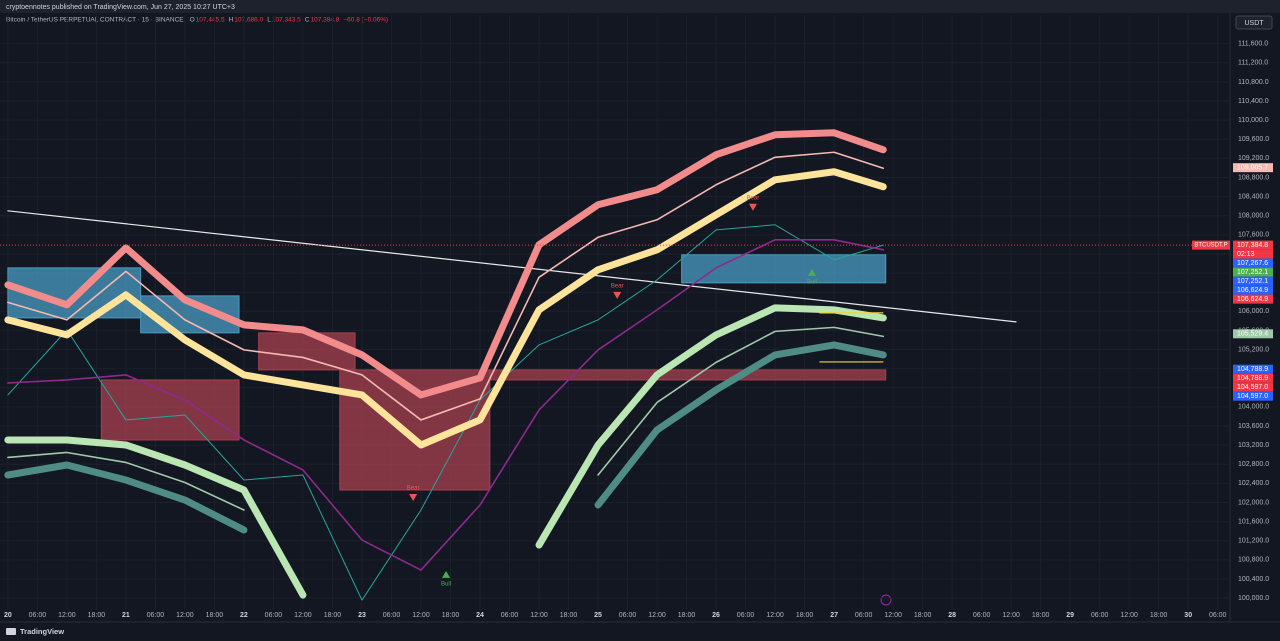 This screenshot has width=1280, height=641. What do you see at coordinates (1253, 158) in the screenshot?
I see `y-tick-label: 109,200.0` at bounding box center [1253, 158].